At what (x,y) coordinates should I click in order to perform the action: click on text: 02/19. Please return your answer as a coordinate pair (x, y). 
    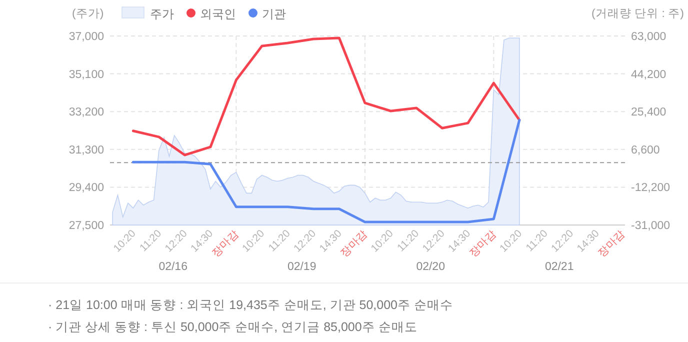
    Looking at the image, I should click on (301, 267).